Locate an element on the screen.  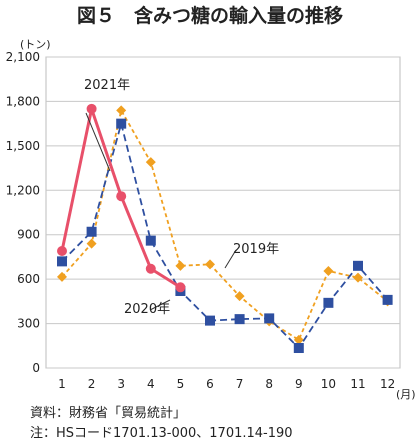
y-tick-label: 1,500 is located at coordinates (23, 146).